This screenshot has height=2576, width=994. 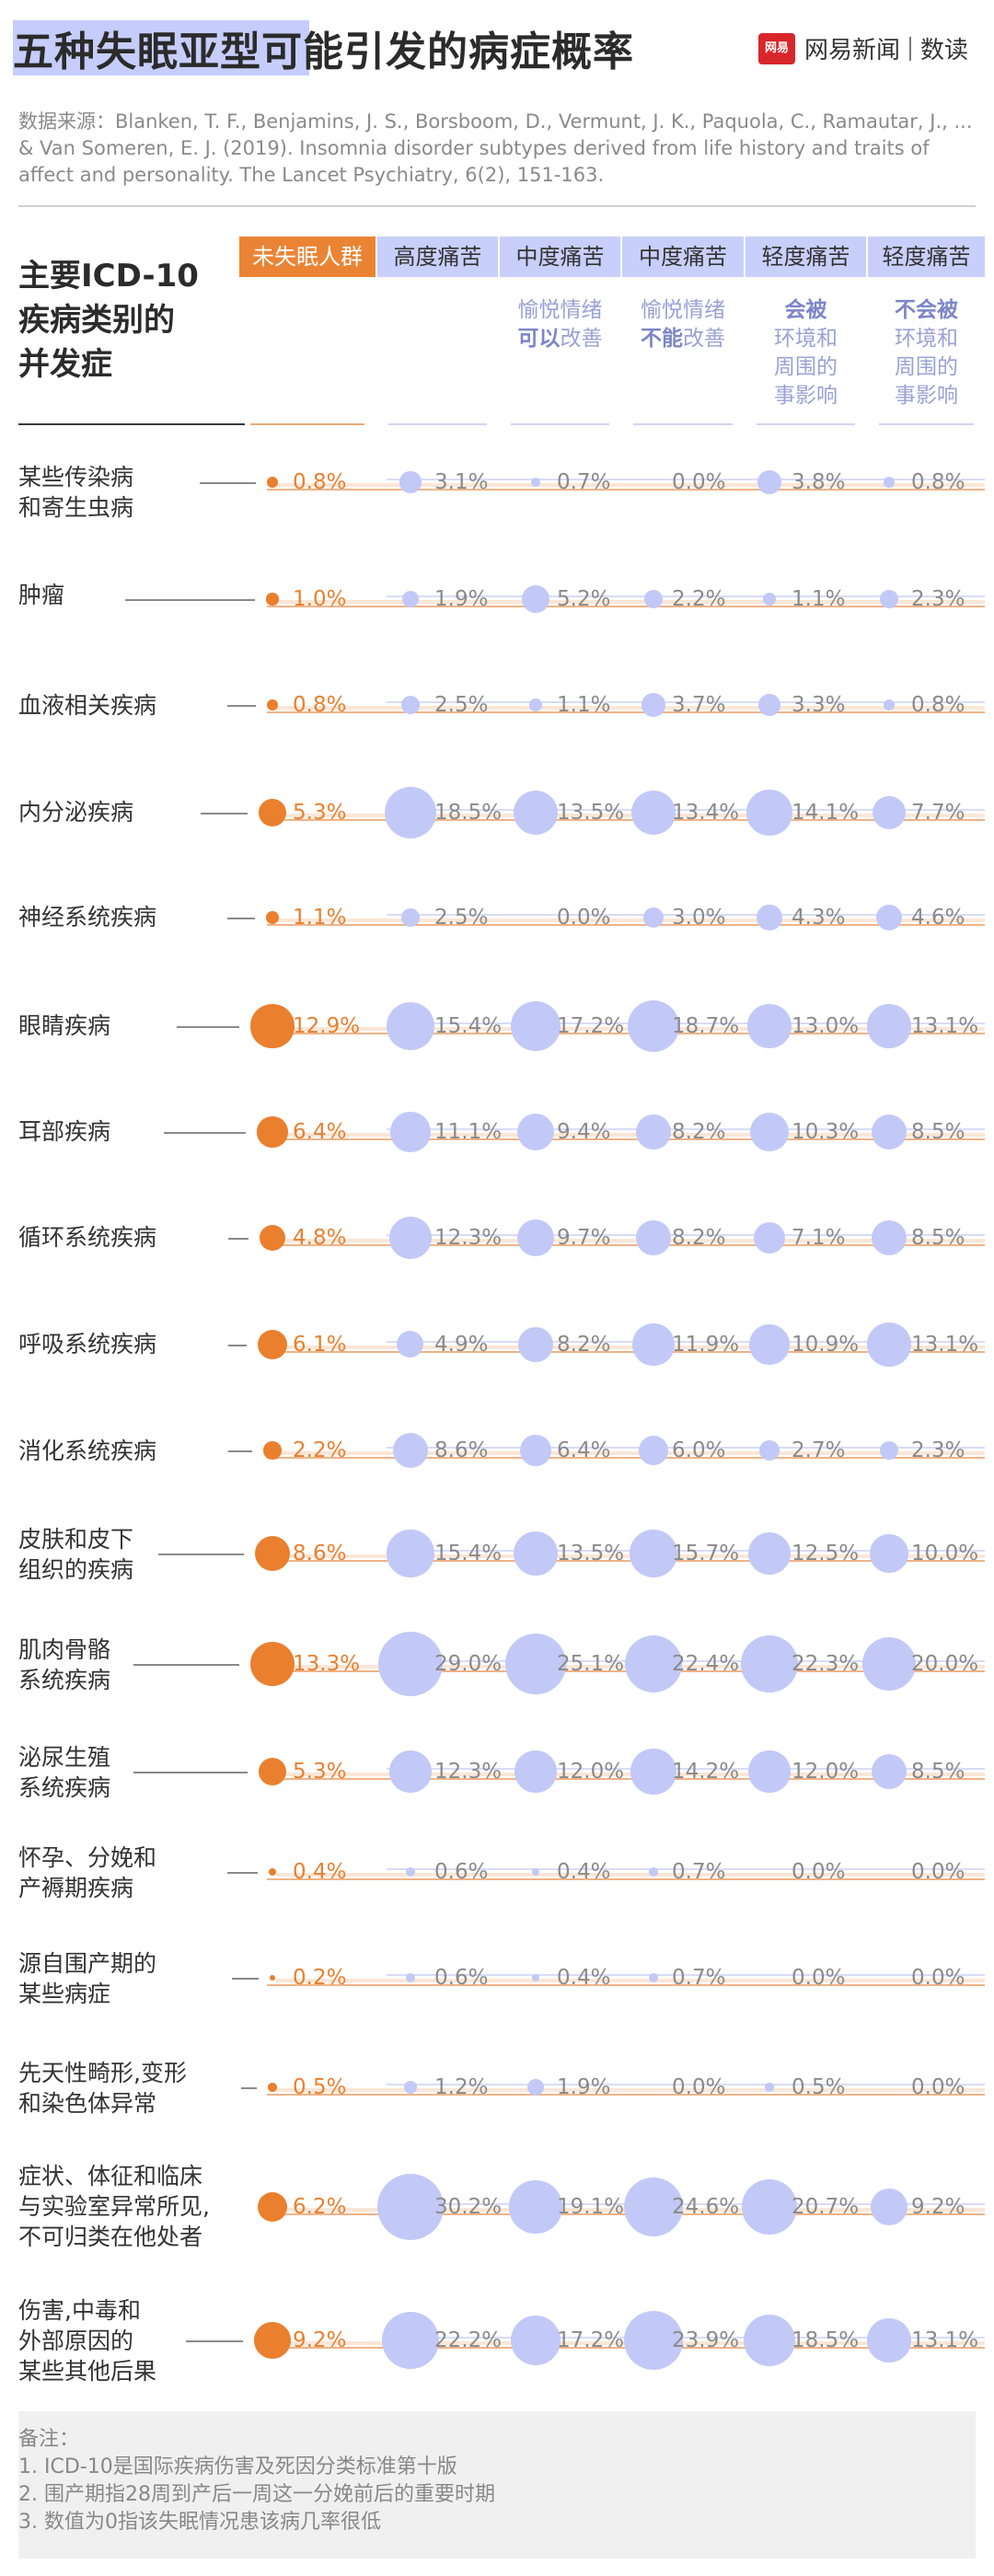 I want to click on data-value: 15.4%, so click(x=468, y=1553).